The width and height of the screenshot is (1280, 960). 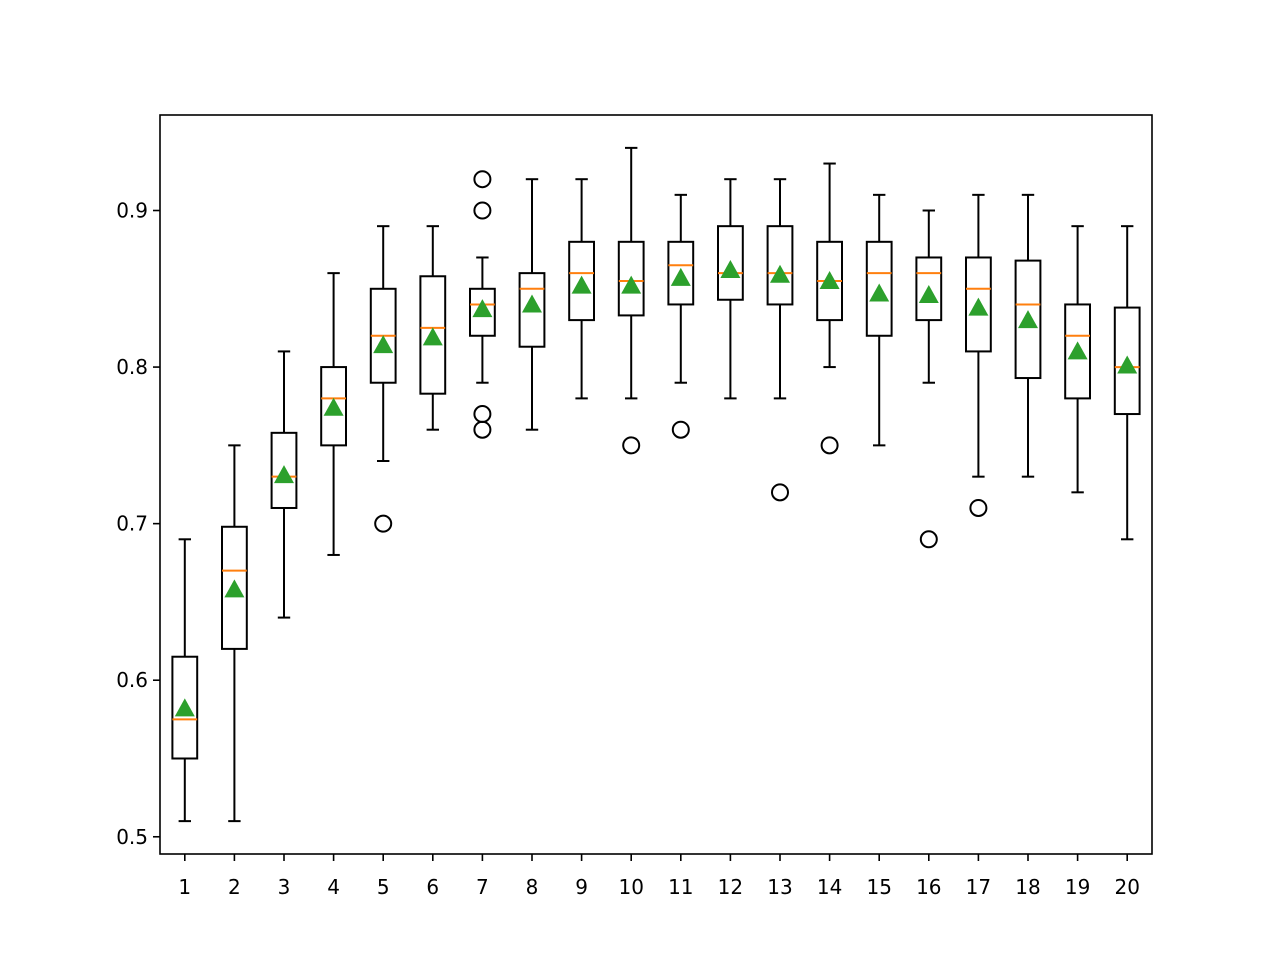 I want to click on x-tick-label: 7, so click(x=482, y=887).